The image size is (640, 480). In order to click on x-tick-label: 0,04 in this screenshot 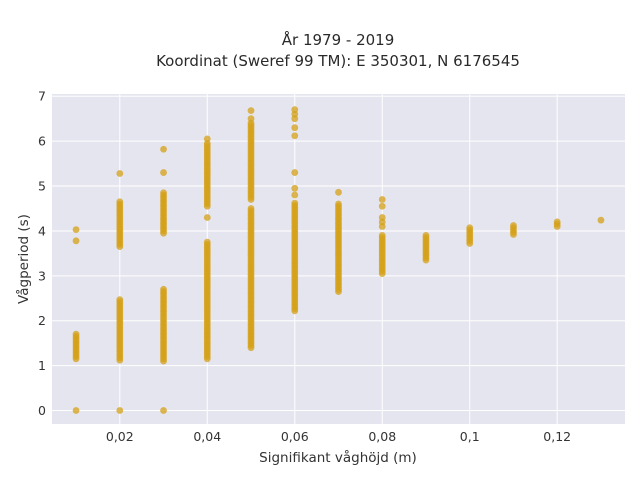, I will do `click(207, 436)`.